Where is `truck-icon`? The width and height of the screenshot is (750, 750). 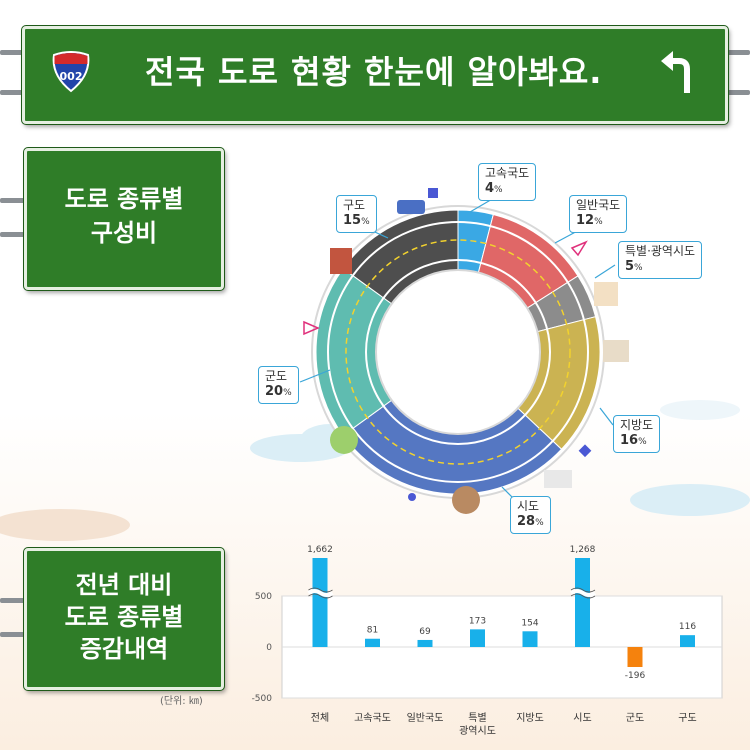 truck-icon is located at coordinates (558, 479).